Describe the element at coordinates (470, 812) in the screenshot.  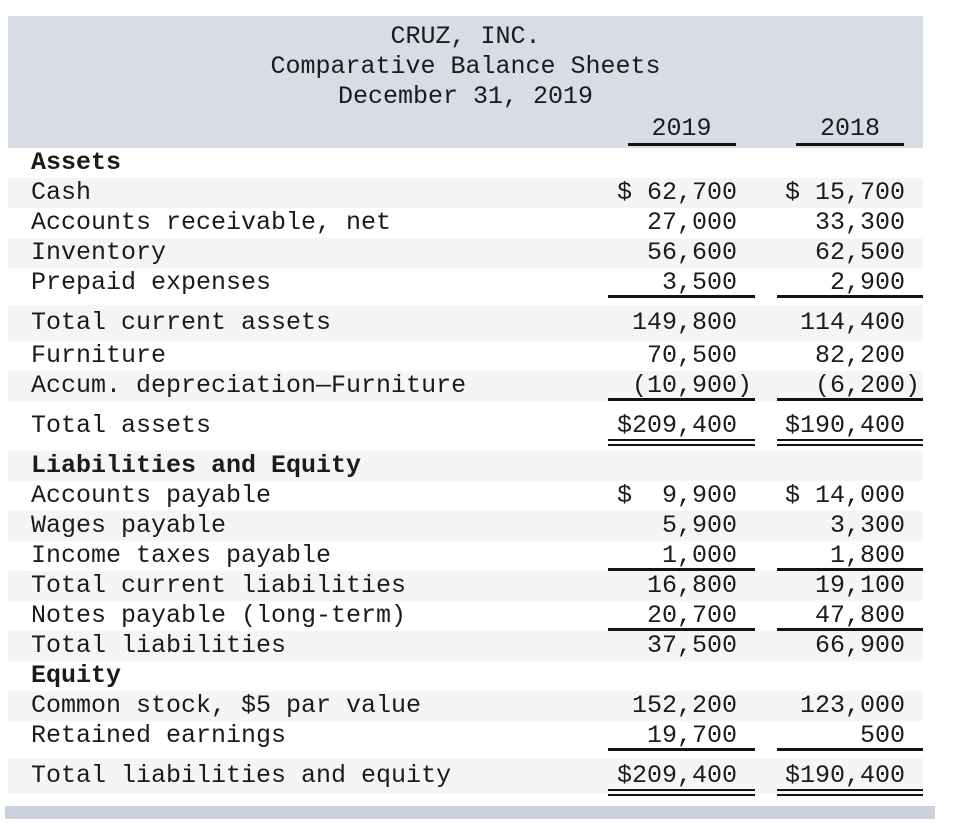
I see `bottom-bar` at that location.